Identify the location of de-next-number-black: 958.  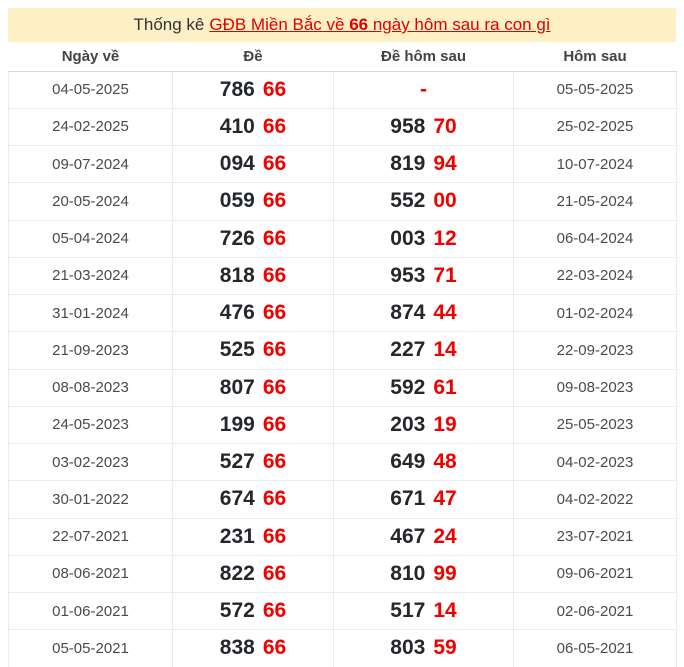
(408, 126).